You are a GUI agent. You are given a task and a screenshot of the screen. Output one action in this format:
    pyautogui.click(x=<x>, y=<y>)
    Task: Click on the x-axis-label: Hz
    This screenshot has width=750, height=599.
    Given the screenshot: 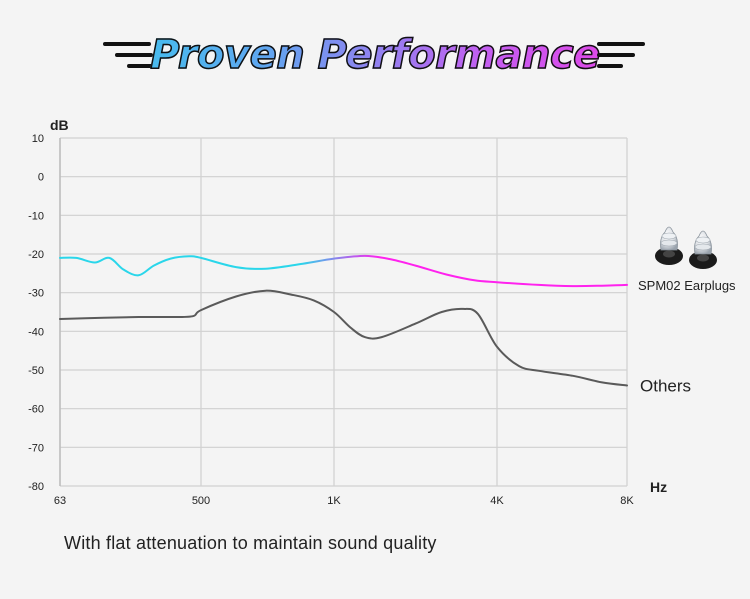 What is the action you would take?
    pyautogui.click(x=658, y=487)
    